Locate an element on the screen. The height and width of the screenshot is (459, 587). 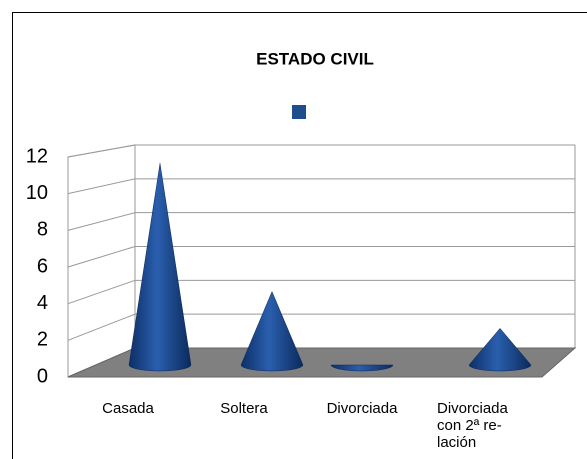
x-tick-label: Divorciada con 2ª re-lación is located at coordinates (472, 425).